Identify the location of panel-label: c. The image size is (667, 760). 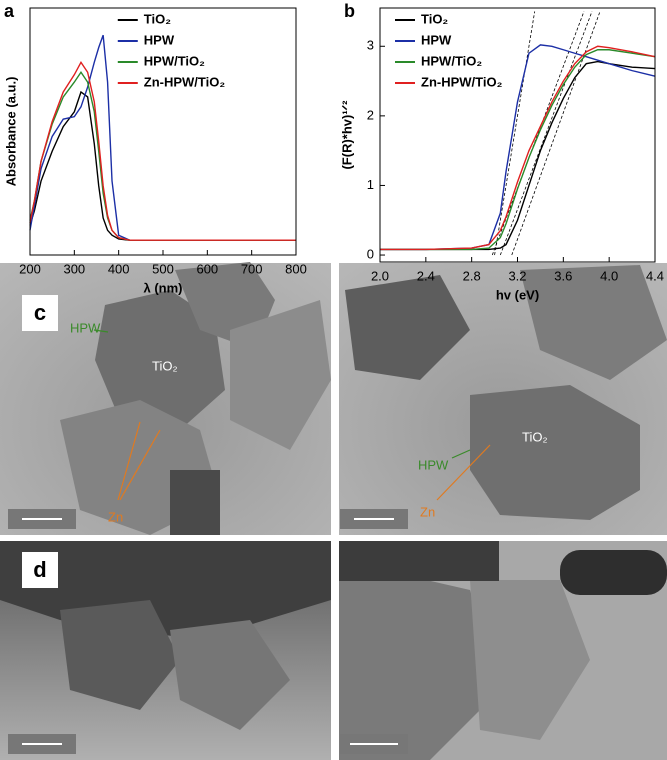
(40, 312).